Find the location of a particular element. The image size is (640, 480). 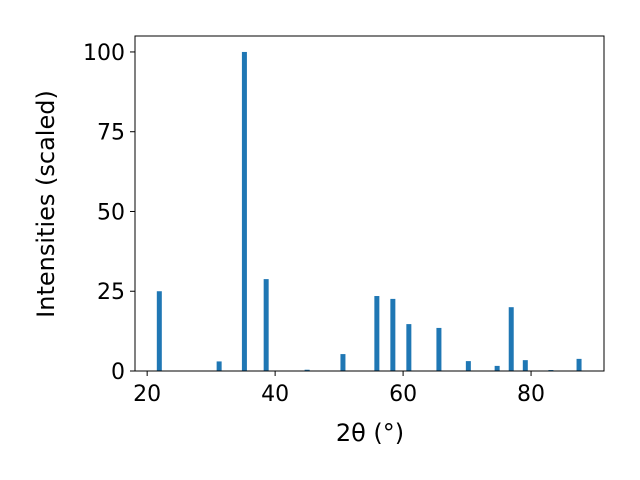

y-tick-label: 25 is located at coordinates (111, 292).